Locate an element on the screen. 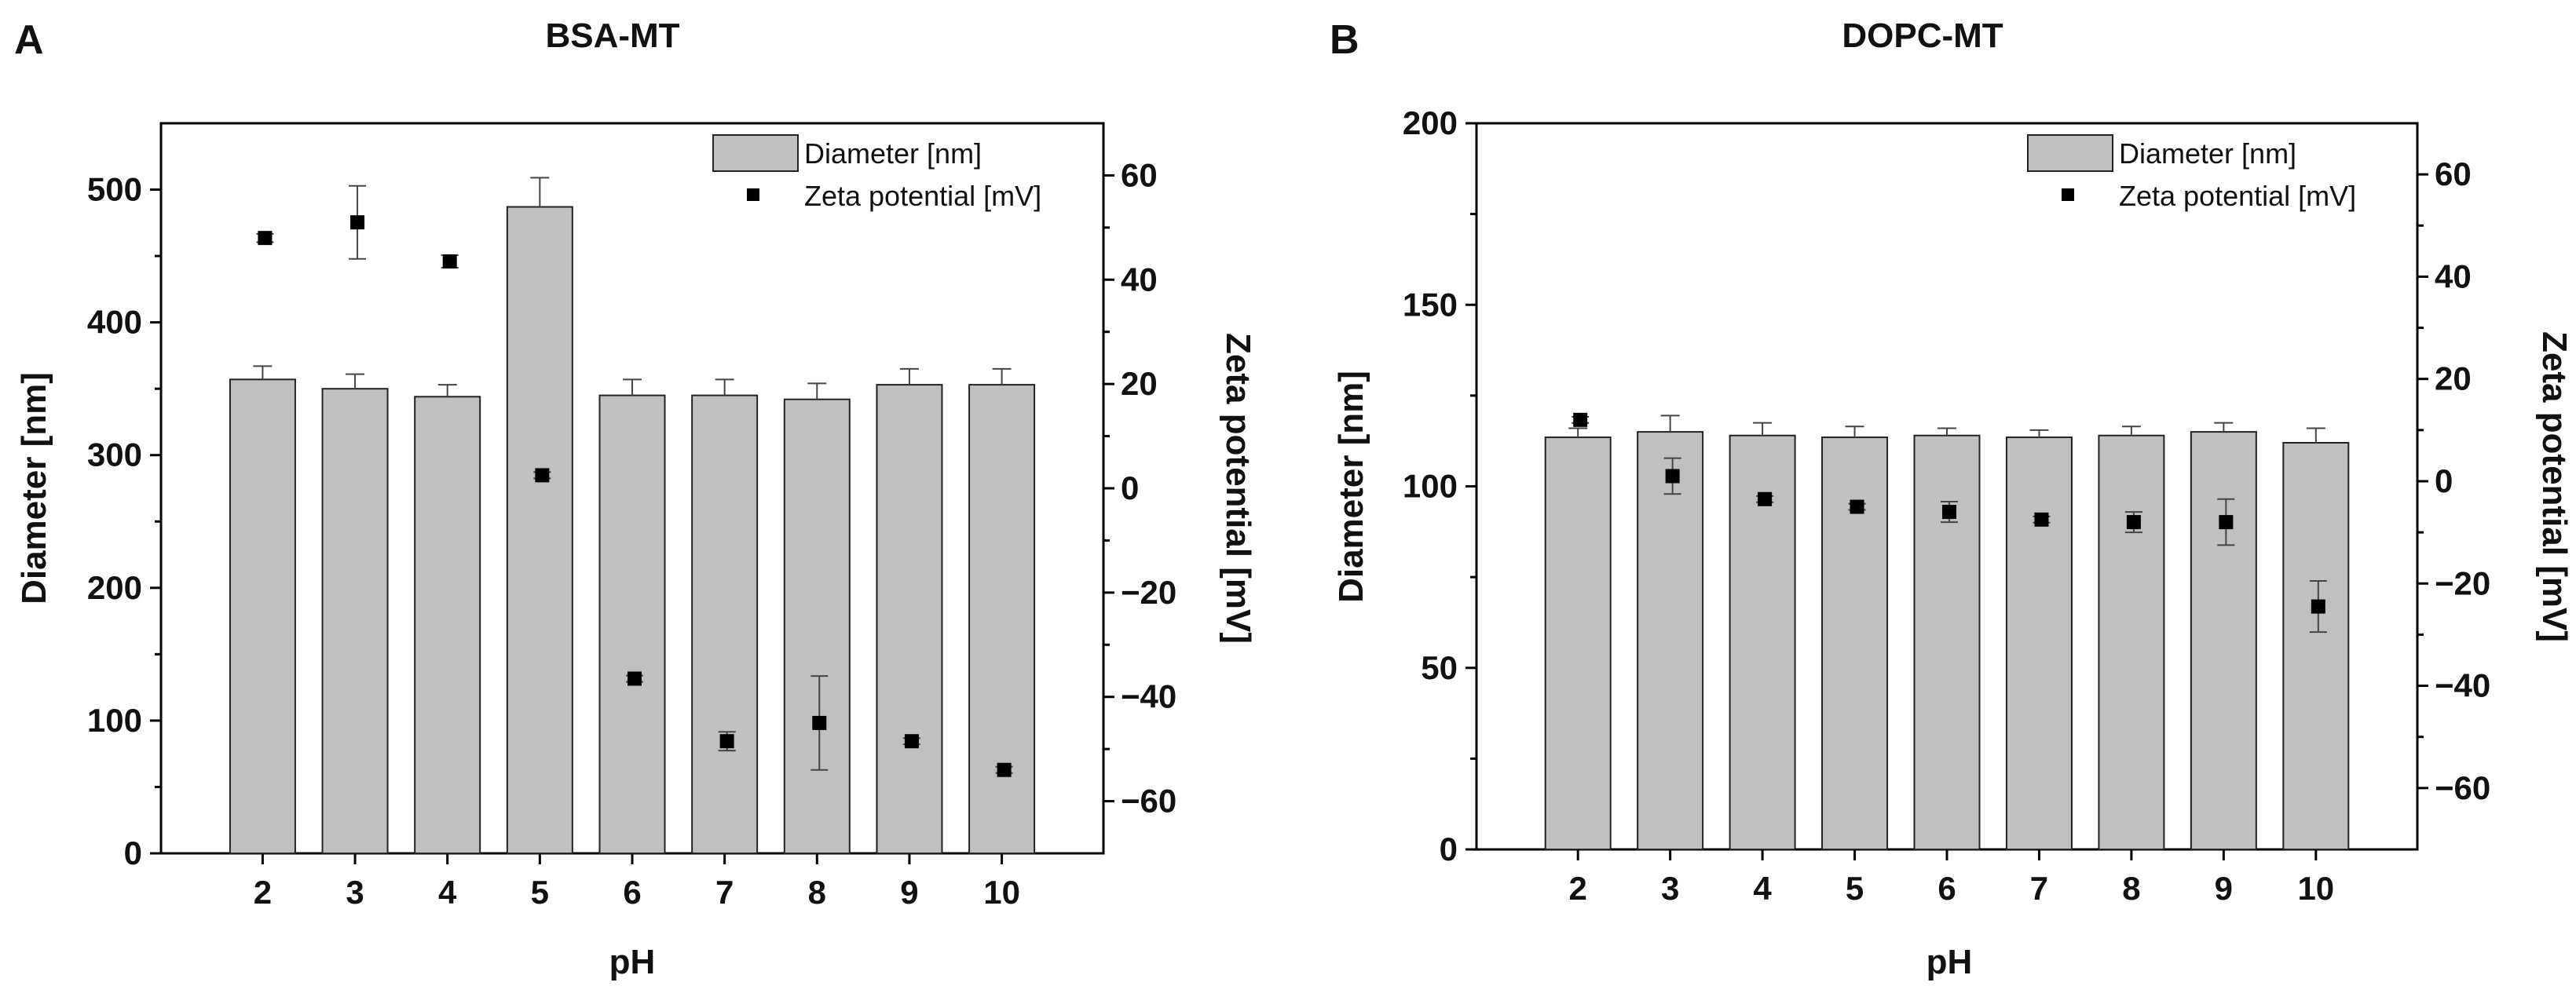  x-axis-label-b: pH is located at coordinates (1950, 962).